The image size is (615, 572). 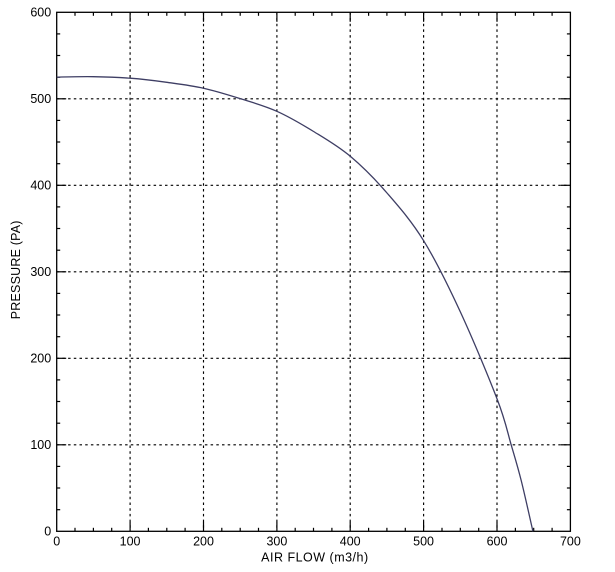 What do you see at coordinates (315, 557) in the screenshot?
I see `svg-text: AIR FLOW (m3/h)` at bounding box center [315, 557].